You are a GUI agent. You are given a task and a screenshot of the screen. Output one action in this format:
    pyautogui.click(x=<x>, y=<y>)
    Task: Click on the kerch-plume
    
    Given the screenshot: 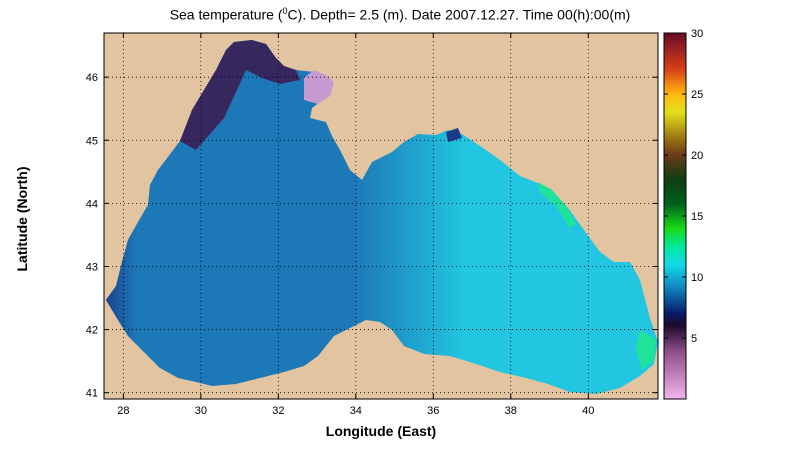 What is the action you would take?
    pyautogui.click(x=319, y=87)
    